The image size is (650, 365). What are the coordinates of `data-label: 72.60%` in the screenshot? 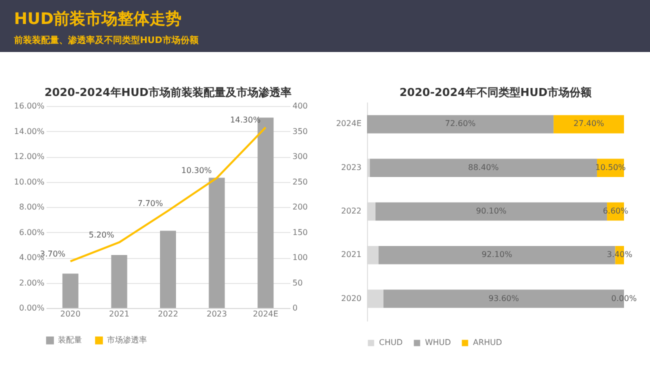 It's located at (460, 123).